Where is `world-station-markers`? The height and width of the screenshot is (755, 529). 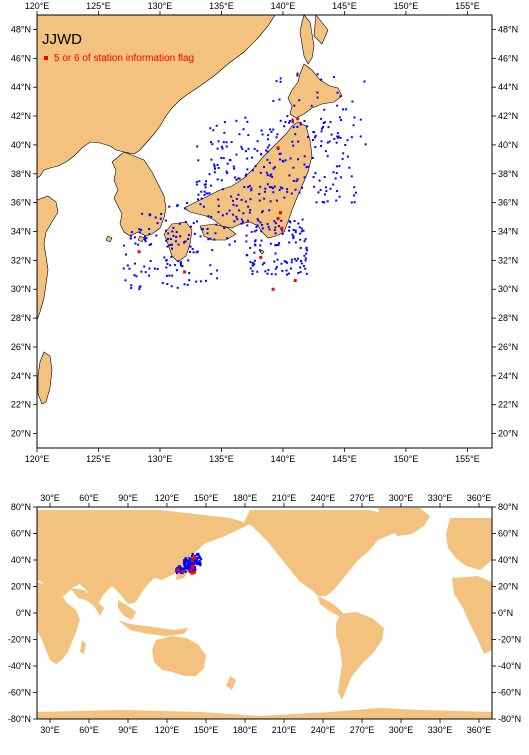 world-station-markers is located at coordinates (189, 563).